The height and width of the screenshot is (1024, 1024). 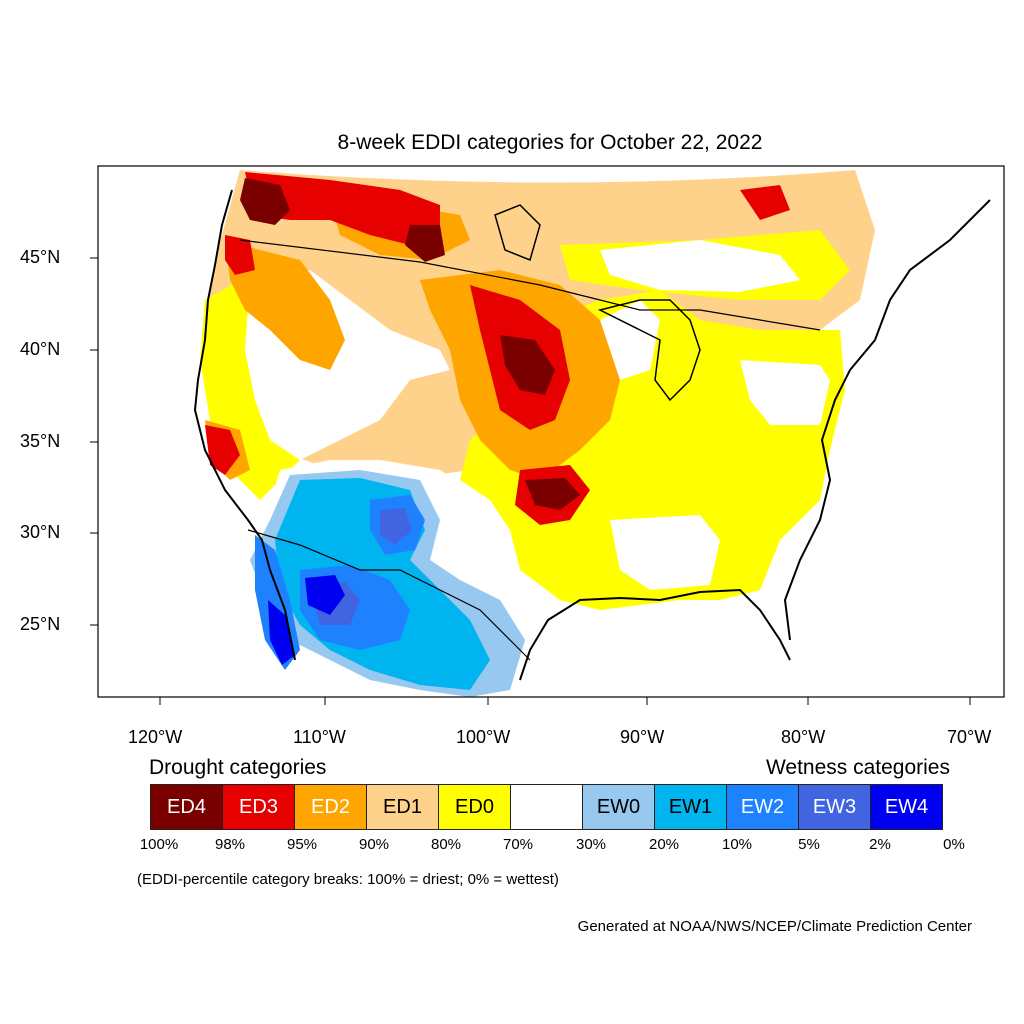 I want to click on legend-label-ed1: ED1, so click(x=402, y=806).